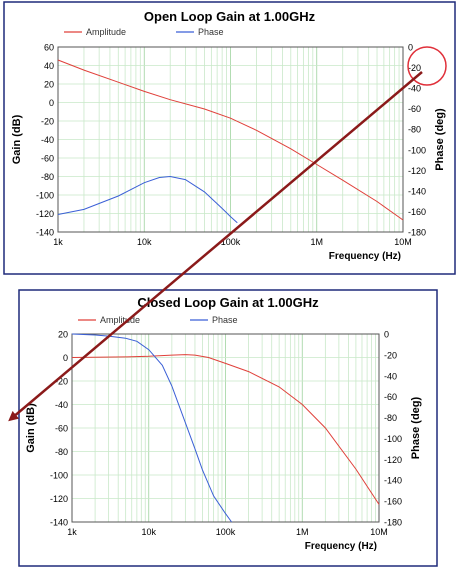 Image resolution: width=460 pixels, height=568 pixels. I want to click on y-tick-label: 60, so click(49, 48).